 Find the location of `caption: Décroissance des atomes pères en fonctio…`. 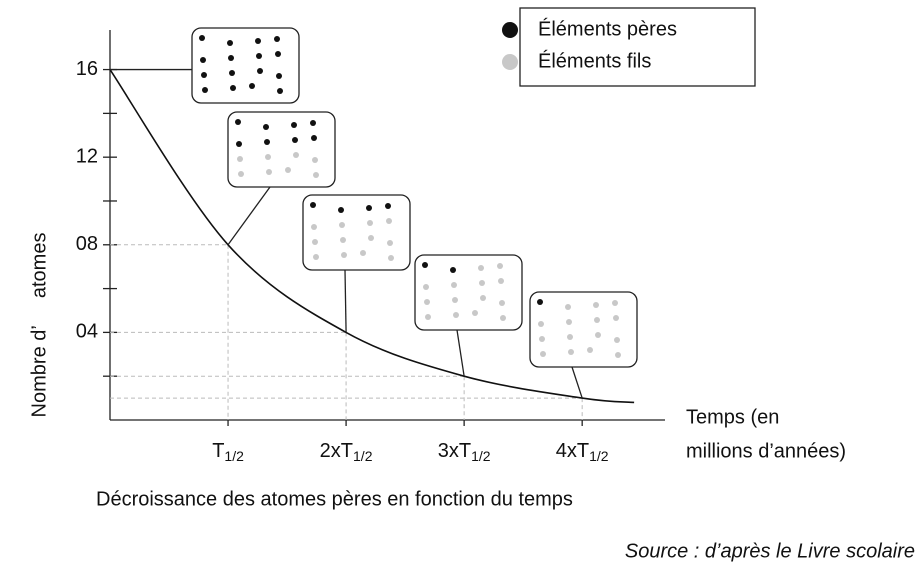

caption: Décroissance des atomes pères en fonctio… is located at coordinates (334, 499).